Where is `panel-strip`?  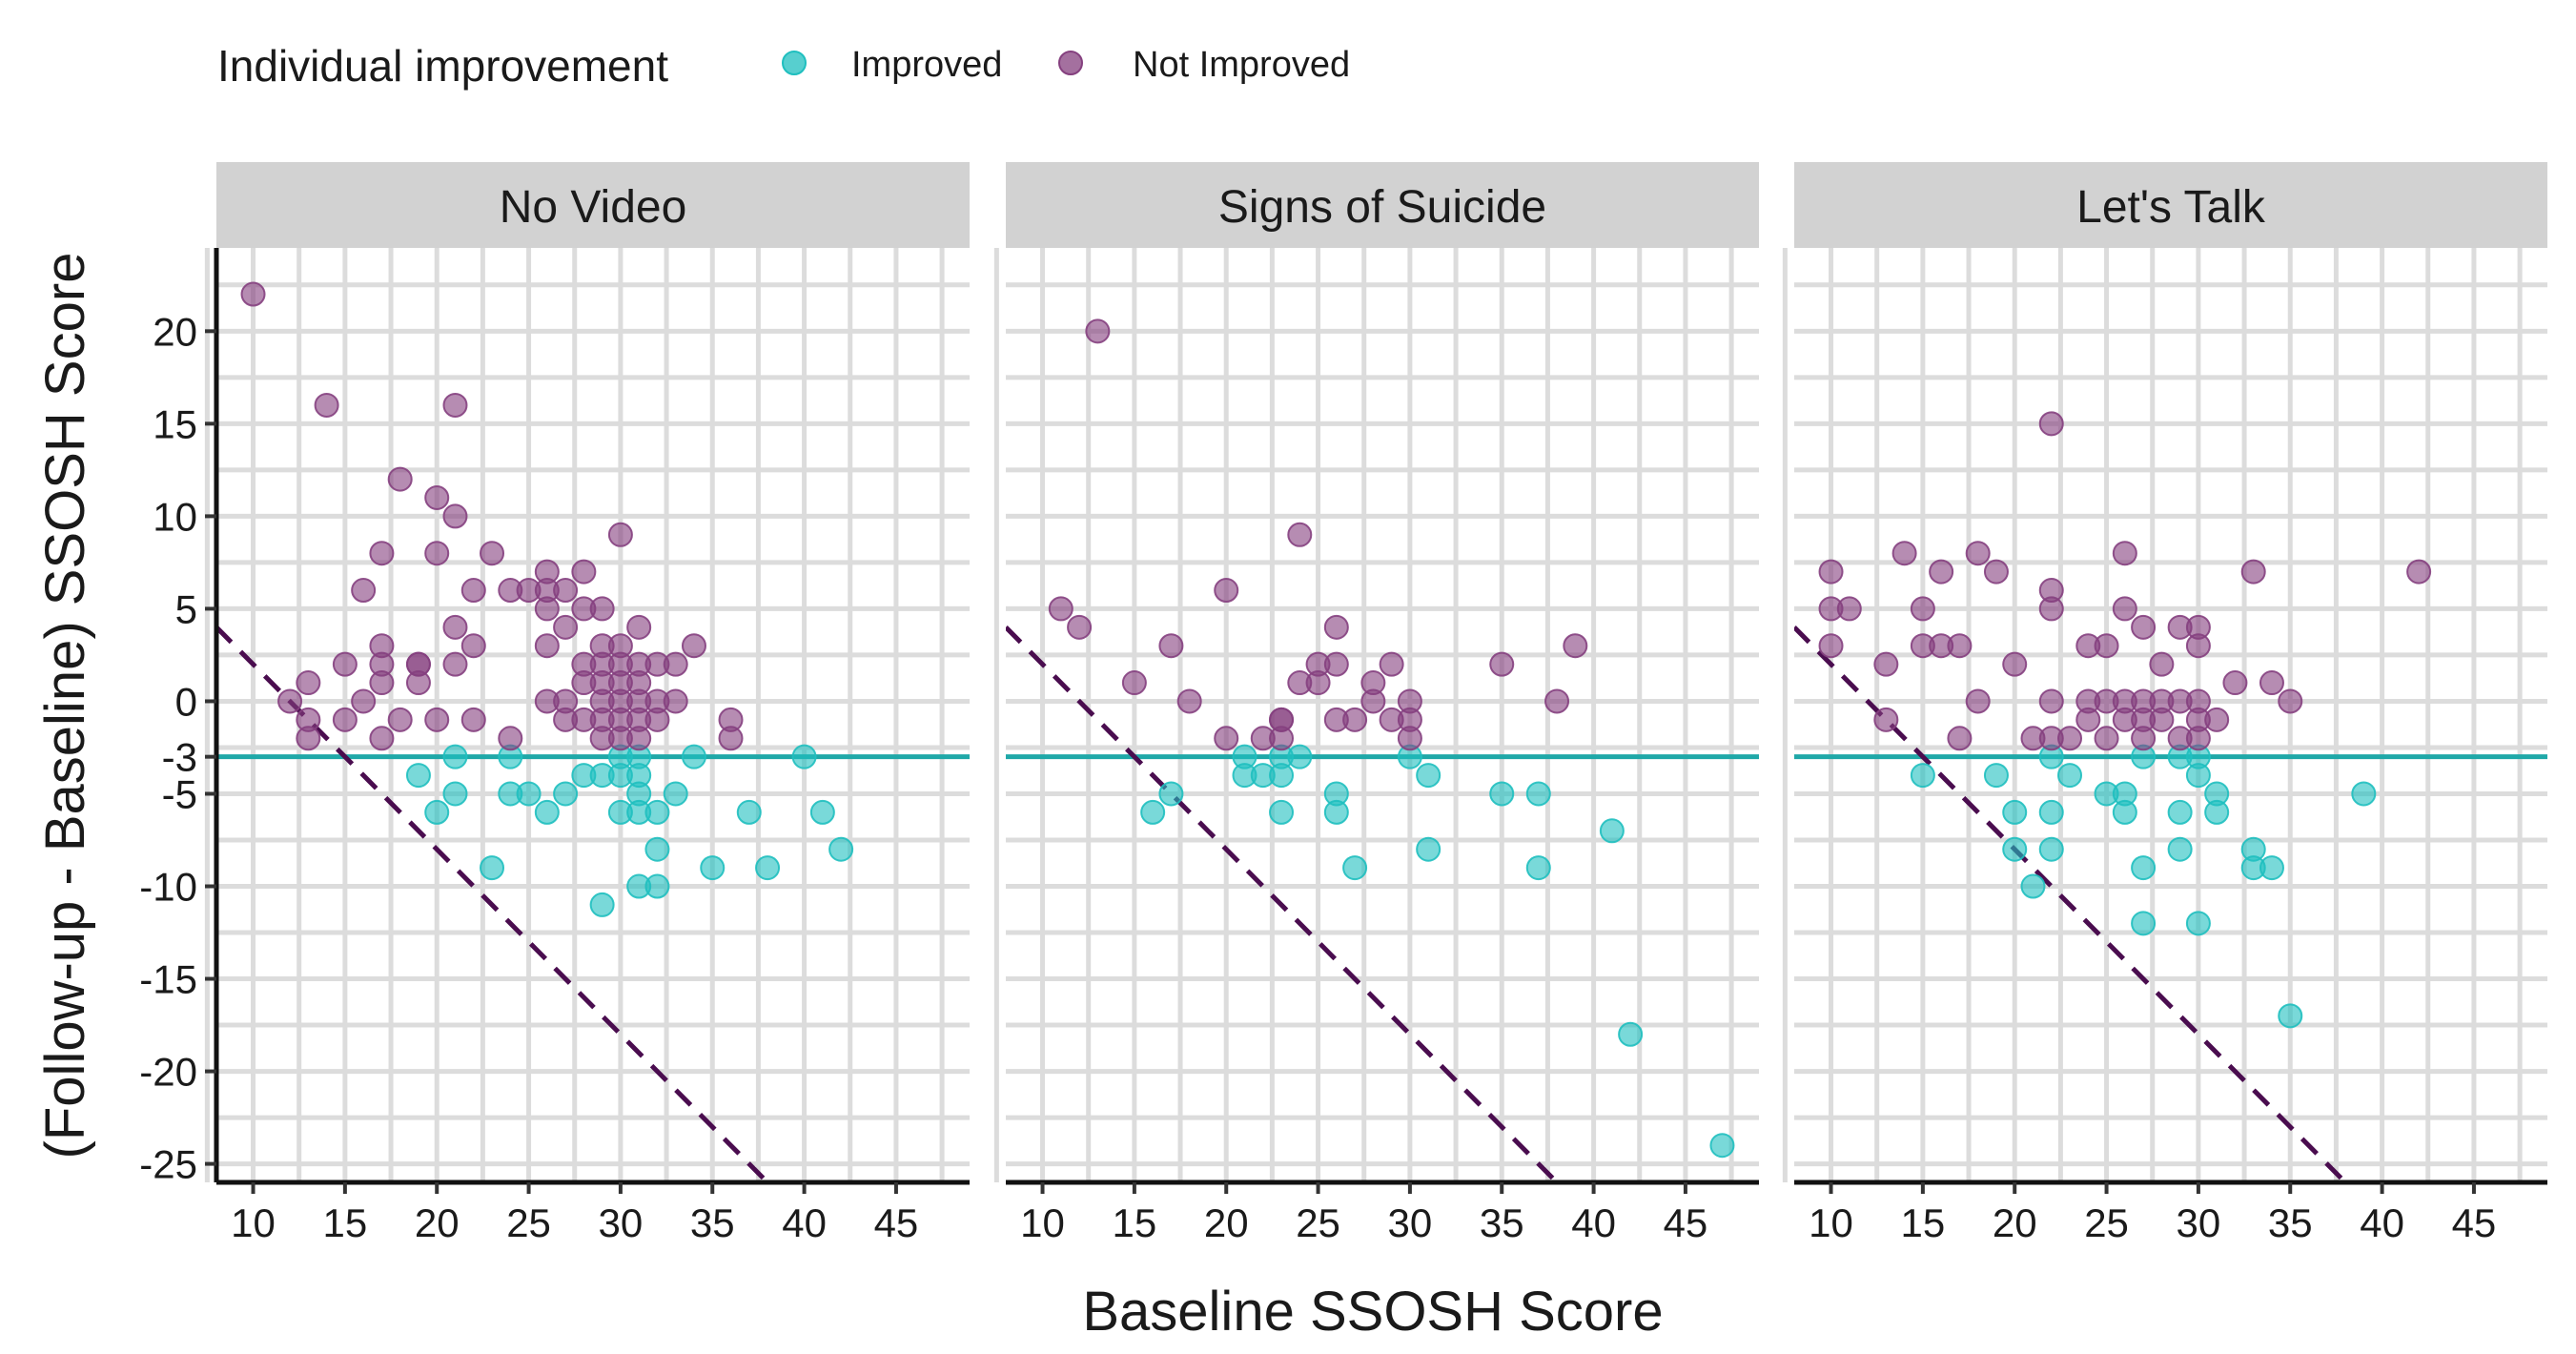
panel-strip is located at coordinates (1382, 205).